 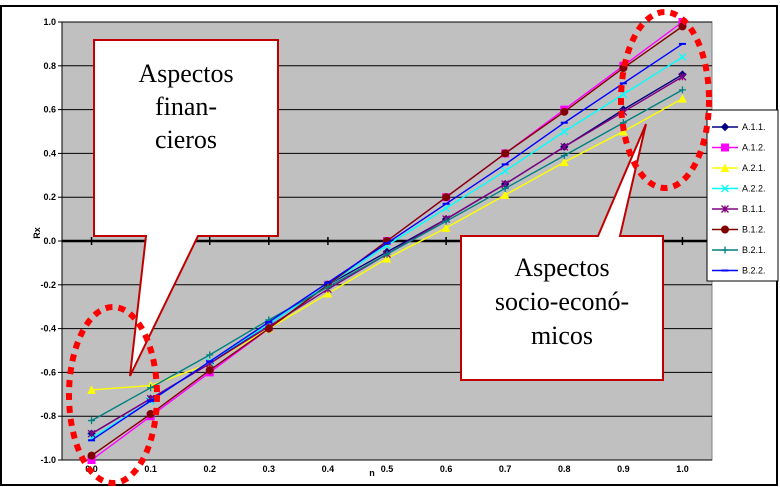 I want to click on callout-socioeconomicos-line-1: Aspectos, so click(x=561, y=267).